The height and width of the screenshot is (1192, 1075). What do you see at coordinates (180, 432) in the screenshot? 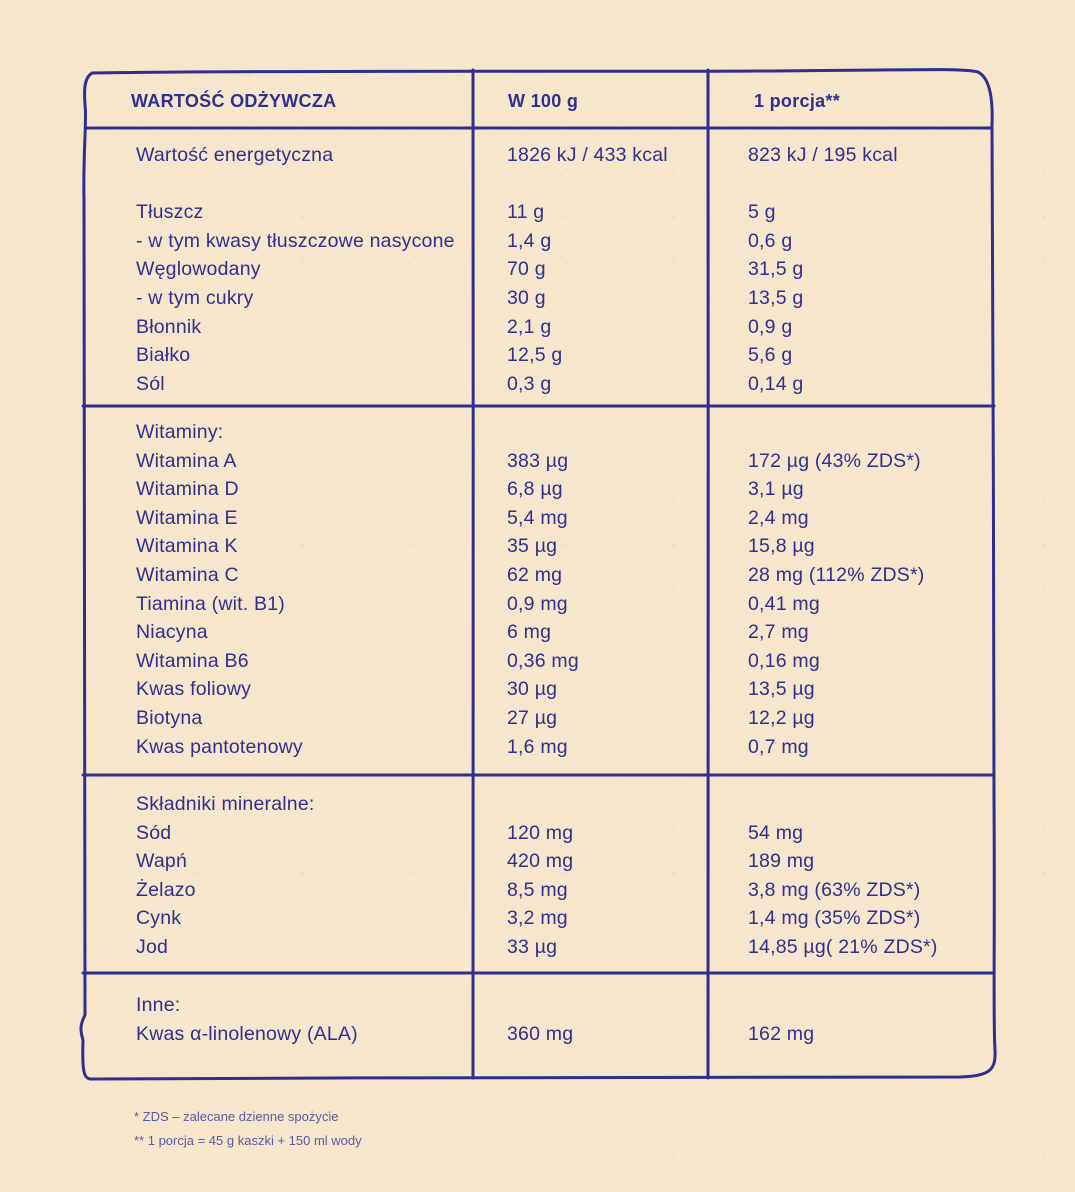
I see `nutrient-name: Witaminy:` at bounding box center [180, 432].